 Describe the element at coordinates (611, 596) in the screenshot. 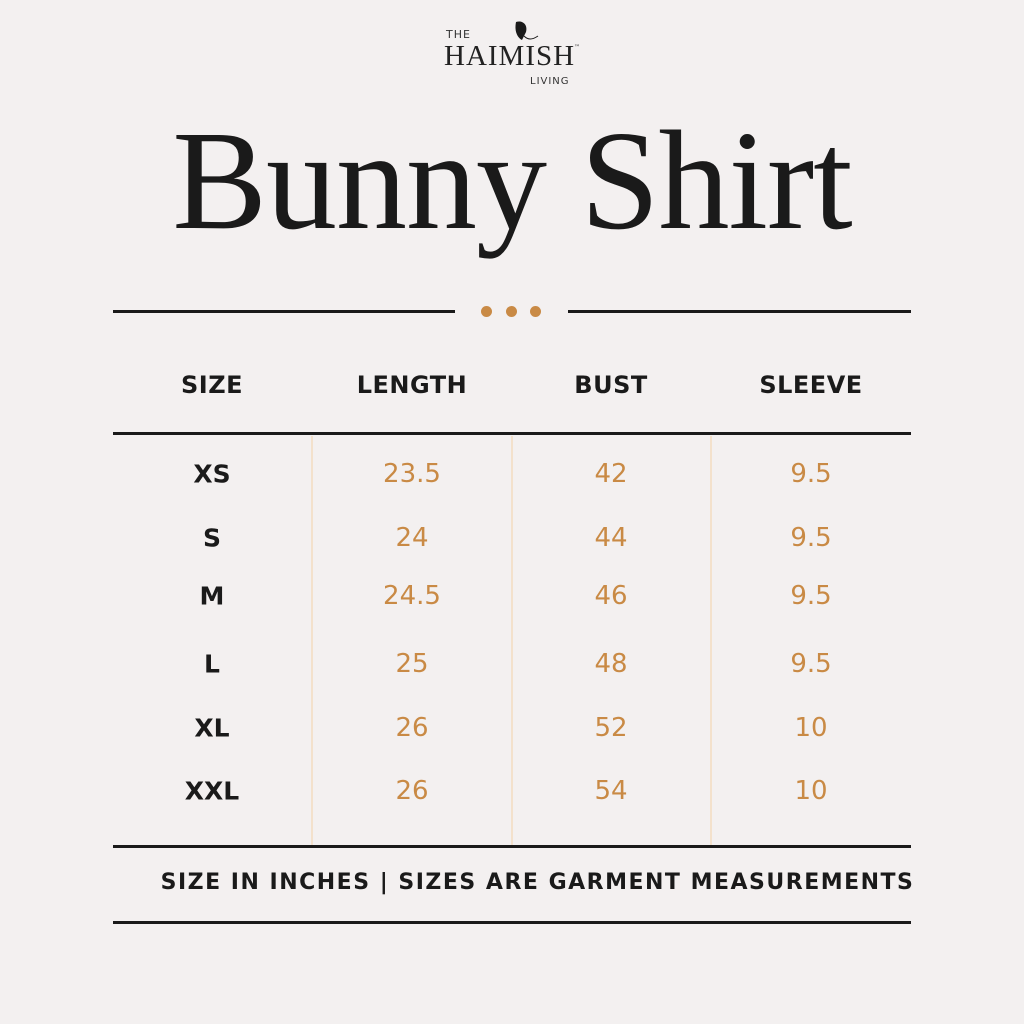

I see `cell-bust: 46` at that location.